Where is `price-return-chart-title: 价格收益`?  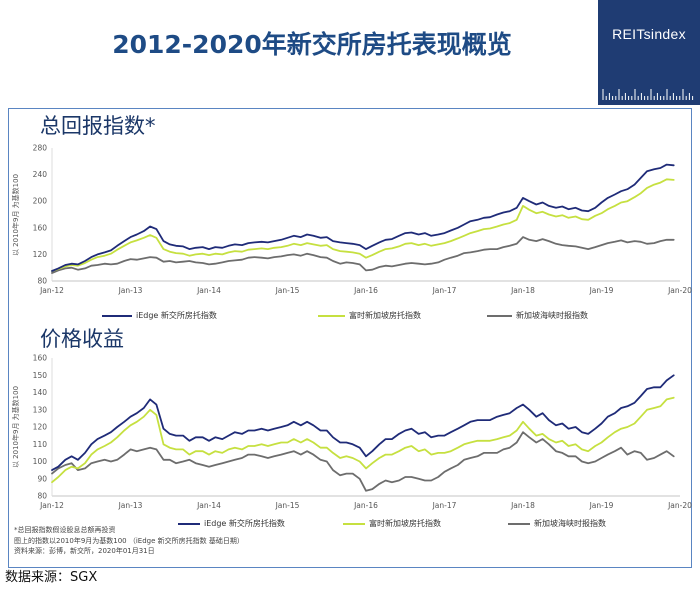 price-return-chart-title: 价格收益 is located at coordinates (82, 339).